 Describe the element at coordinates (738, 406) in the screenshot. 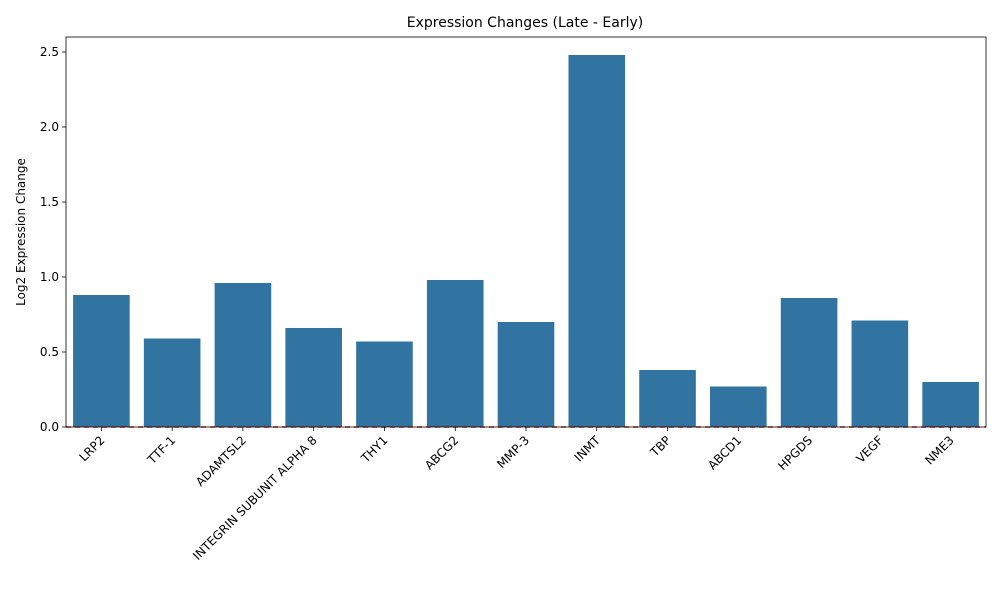

I see `bar-abcd1` at that location.